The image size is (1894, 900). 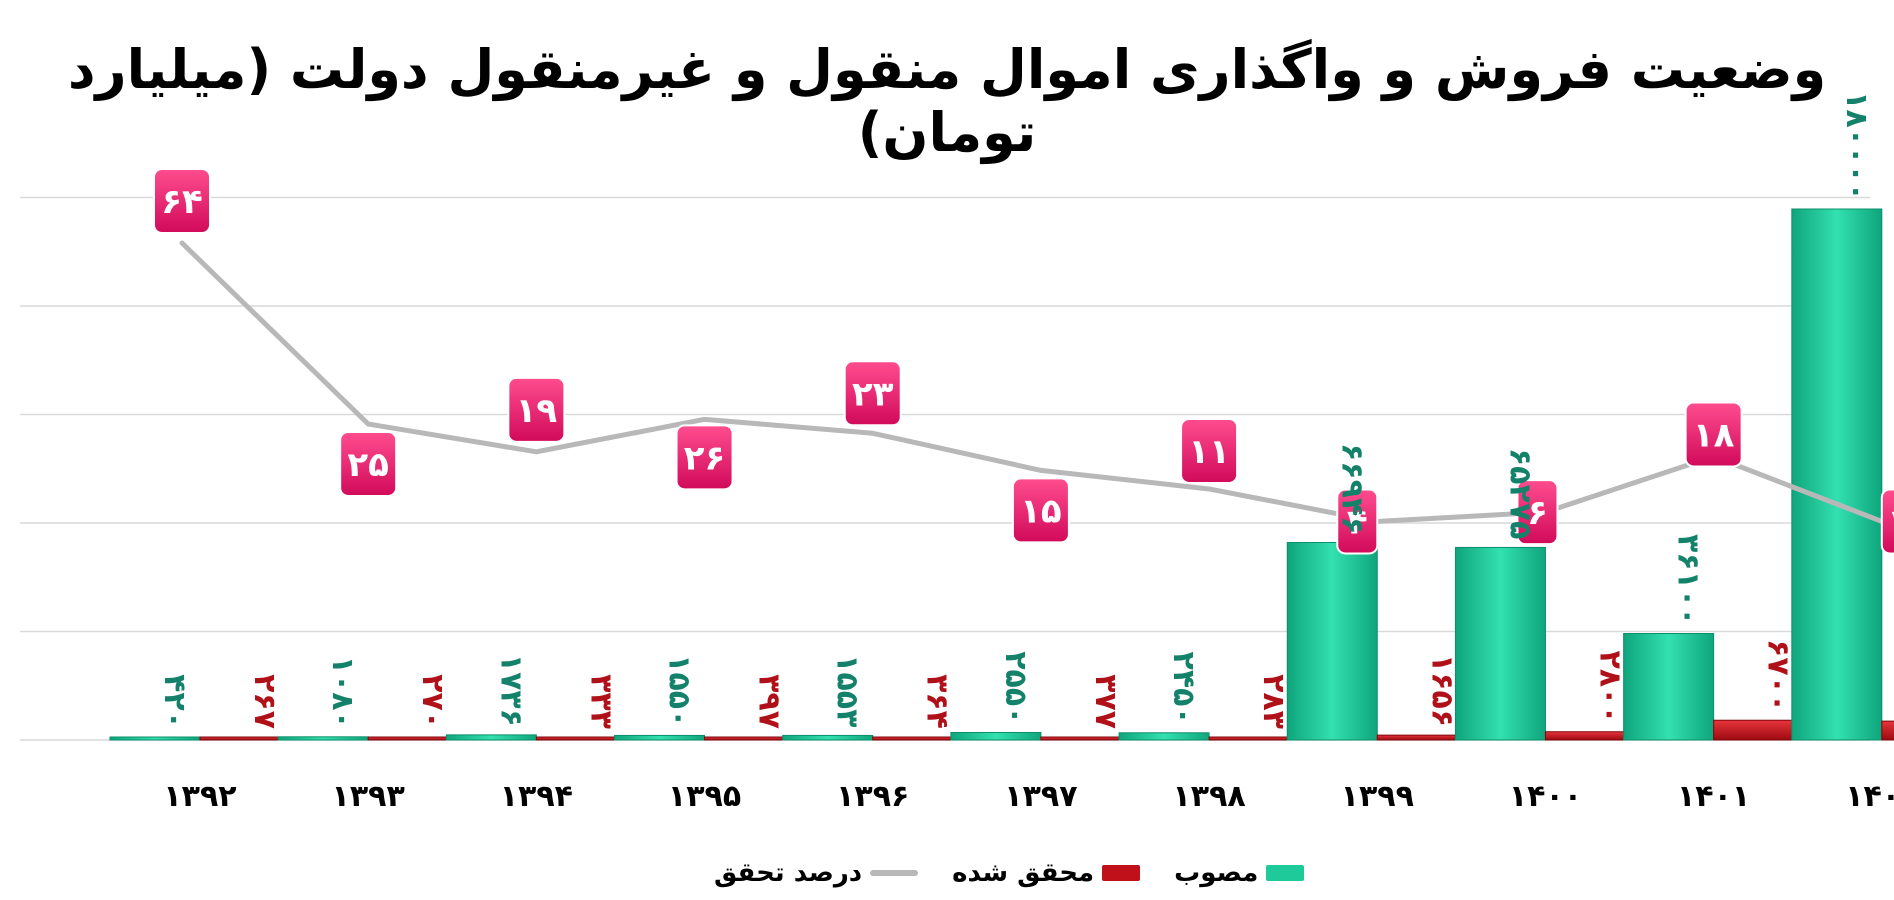 I want to click on x-tick-label: ۱۳۹۶, so click(x=872, y=796).